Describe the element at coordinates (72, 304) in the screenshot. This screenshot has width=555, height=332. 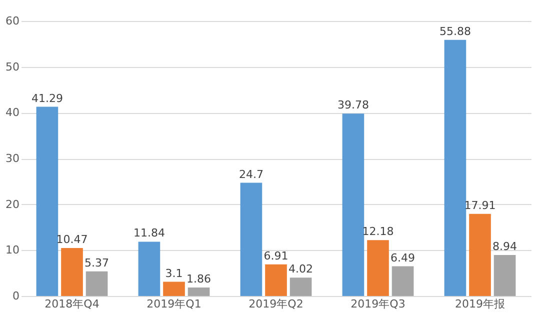
I see `x-tick-label: 2018年Q4` at that location.